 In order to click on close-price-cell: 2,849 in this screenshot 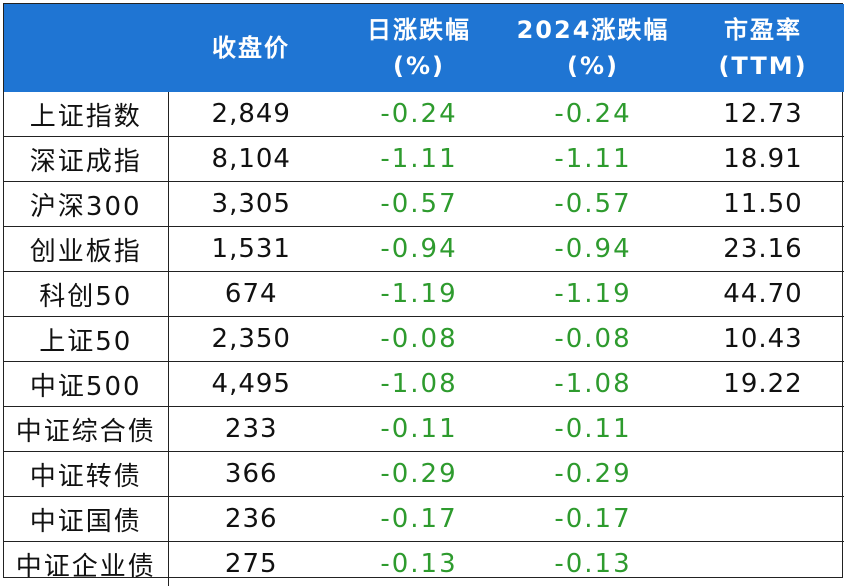, I will do `click(251, 114)`.